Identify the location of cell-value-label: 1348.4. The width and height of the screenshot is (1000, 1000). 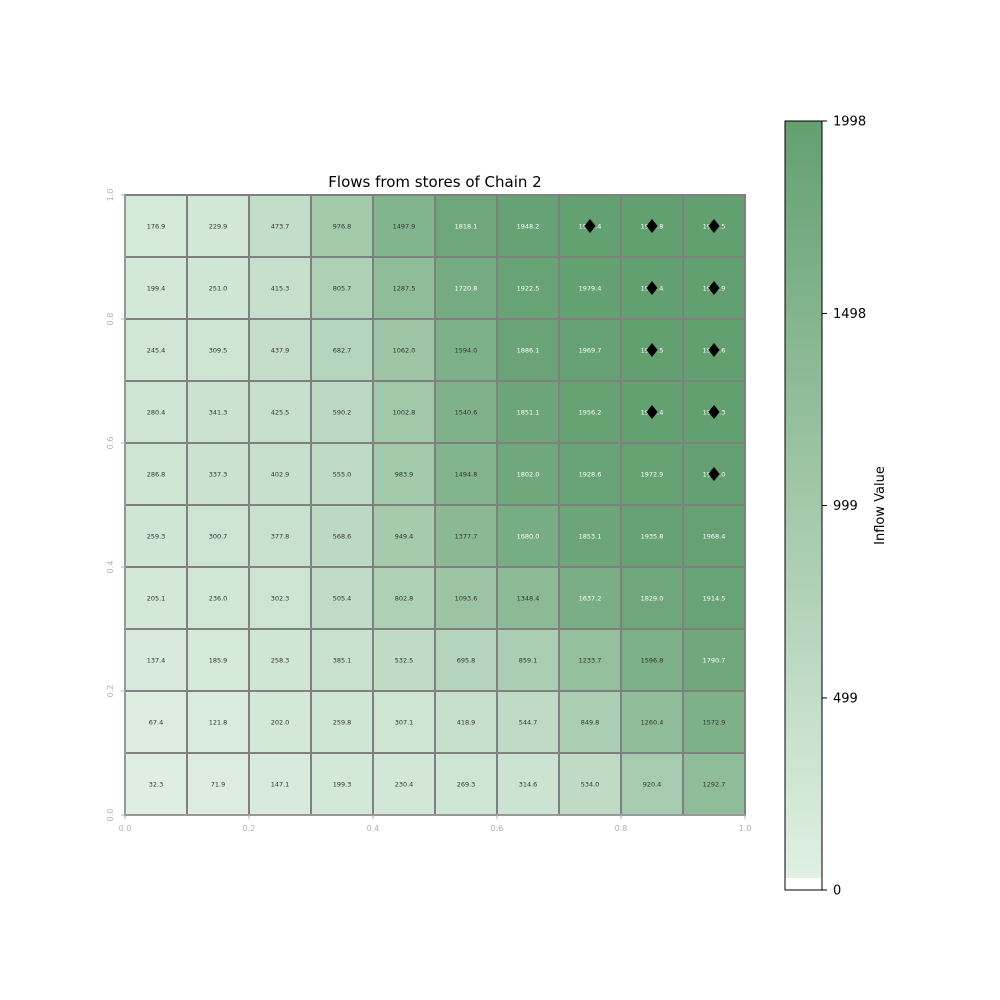
(528, 599).